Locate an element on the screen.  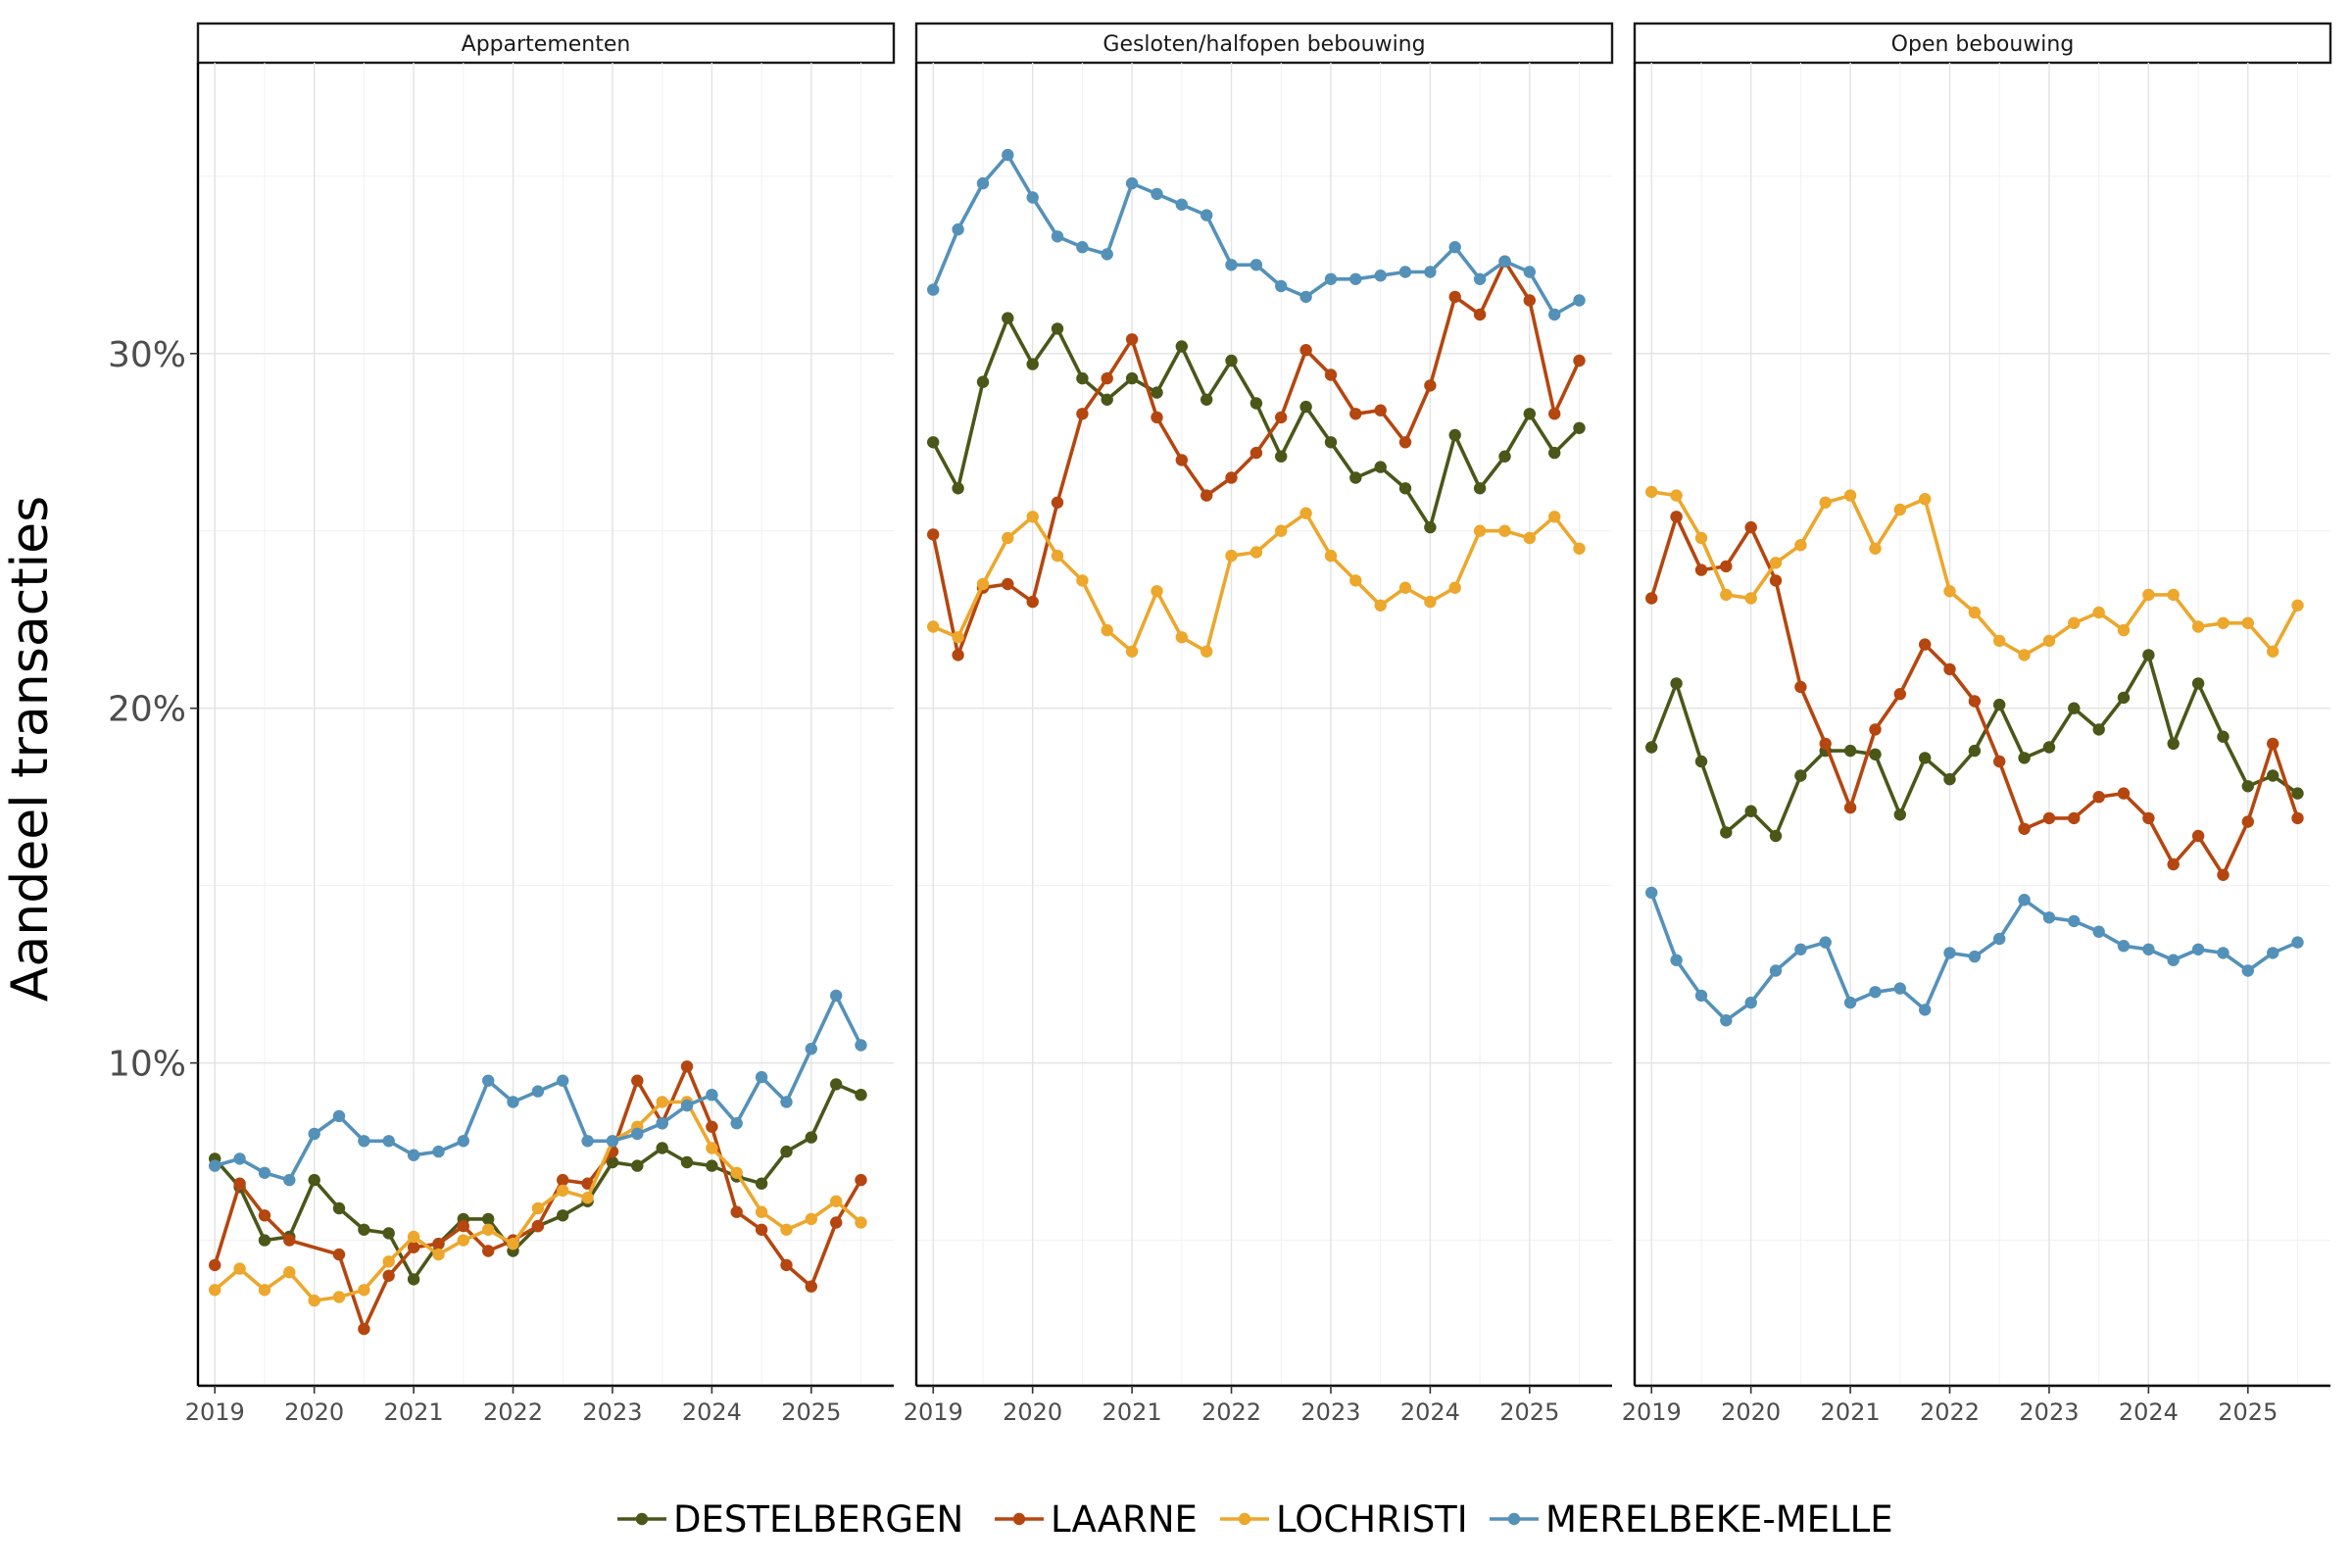
x-tick-label: 2021 is located at coordinates (1851, 1412).